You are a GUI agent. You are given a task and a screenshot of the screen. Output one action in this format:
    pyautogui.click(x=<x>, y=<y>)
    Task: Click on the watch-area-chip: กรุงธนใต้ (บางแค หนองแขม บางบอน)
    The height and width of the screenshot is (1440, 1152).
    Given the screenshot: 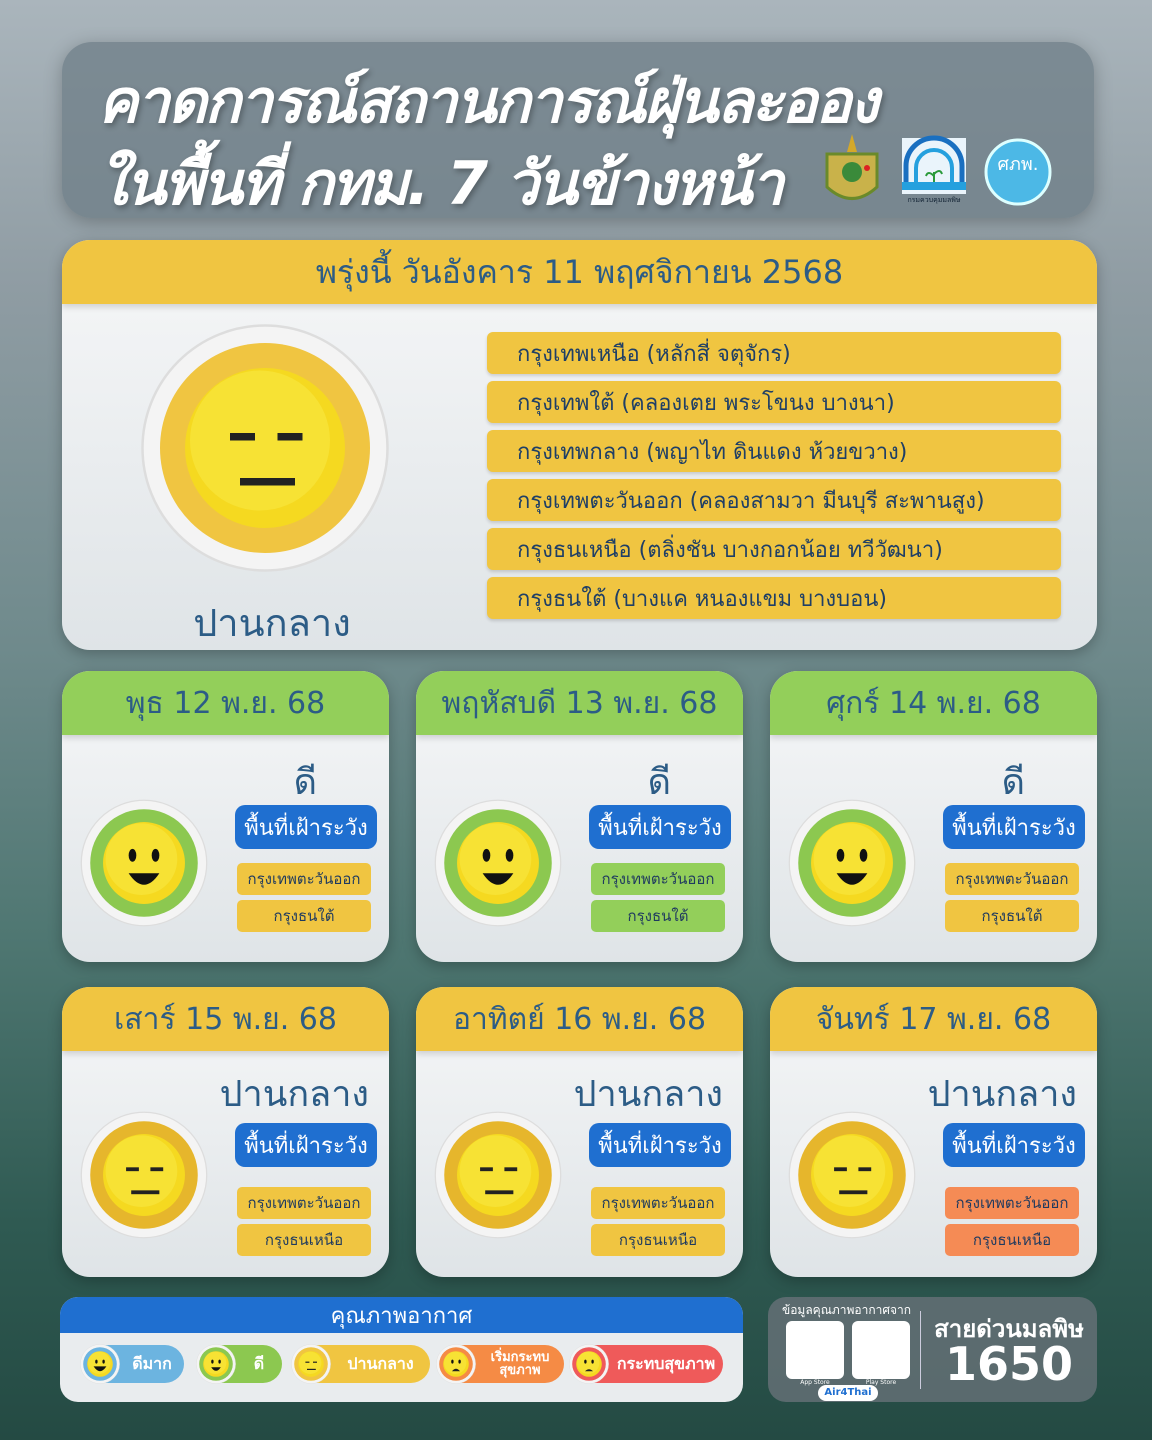 What is the action you would take?
    pyautogui.click(x=774, y=598)
    